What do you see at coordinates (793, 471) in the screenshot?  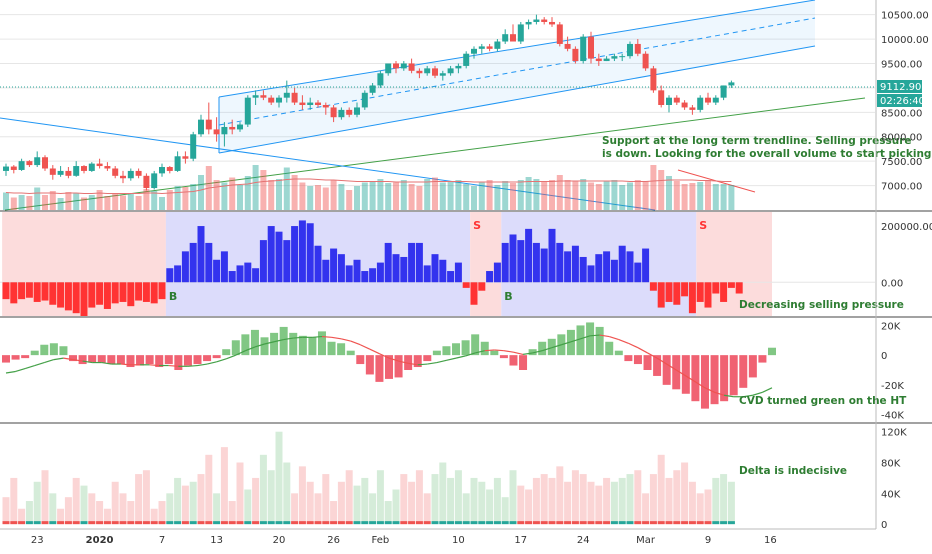 I see `delta-annotation: Delta is indecisive` at bounding box center [793, 471].